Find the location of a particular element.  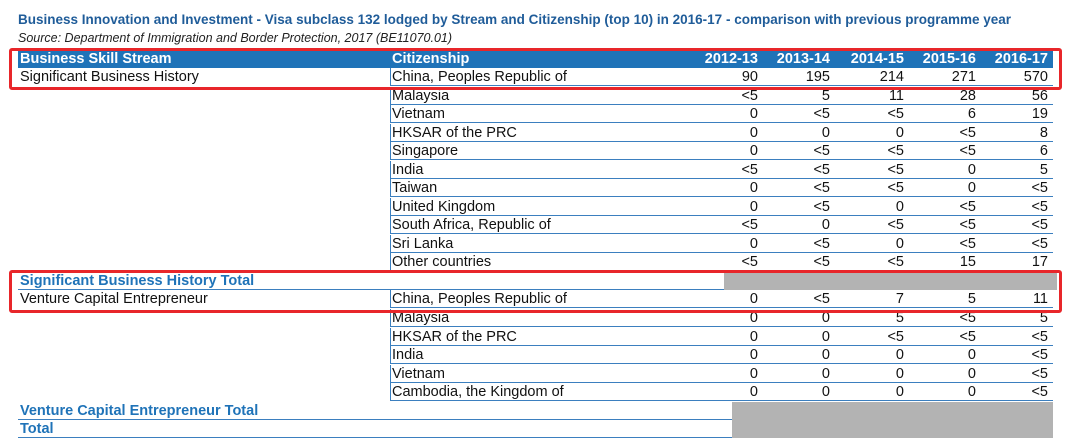

table-row: India <5 <5 <5 0 5 is located at coordinates (535, 169).